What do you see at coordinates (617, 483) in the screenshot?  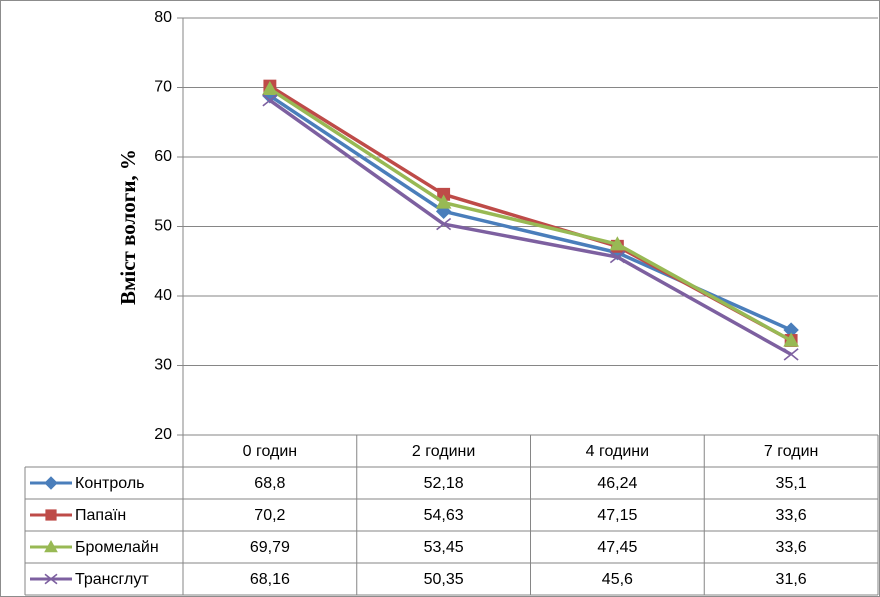 I see `table-cell-value: 46,24` at bounding box center [617, 483].